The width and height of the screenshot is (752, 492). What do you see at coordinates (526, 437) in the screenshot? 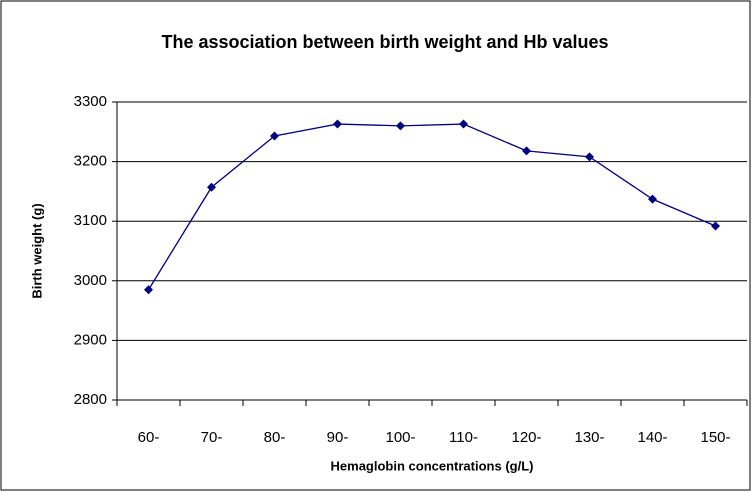
I see `x-tick-label: 120-` at bounding box center [526, 437].